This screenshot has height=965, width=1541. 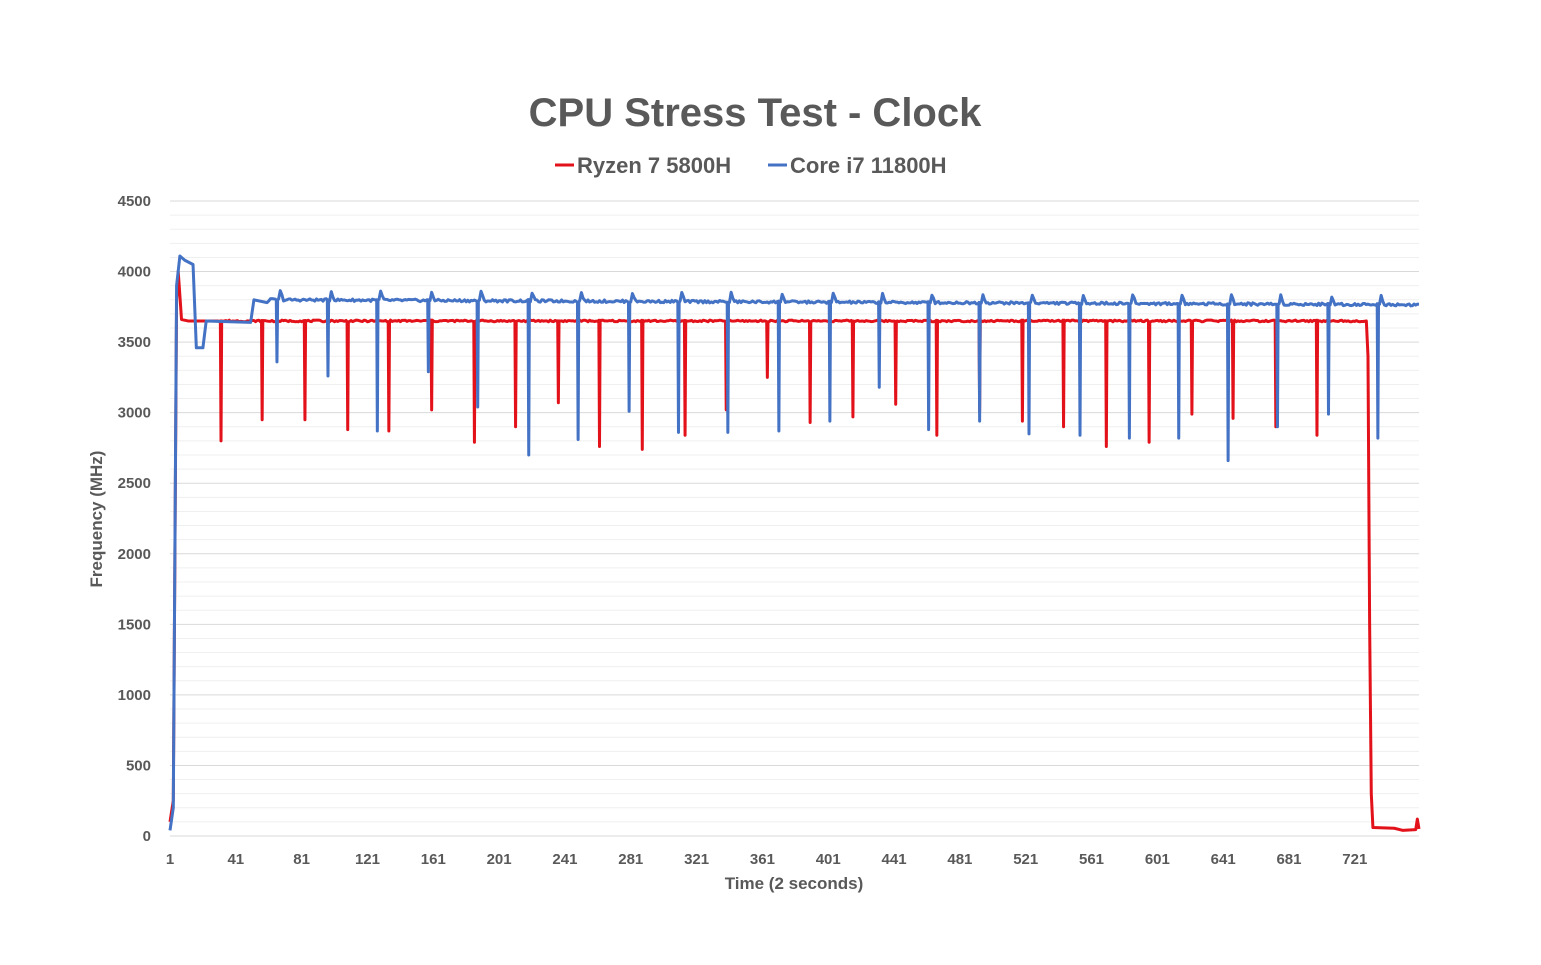 I want to click on y-tick-label: 4500, so click(x=134, y=201).